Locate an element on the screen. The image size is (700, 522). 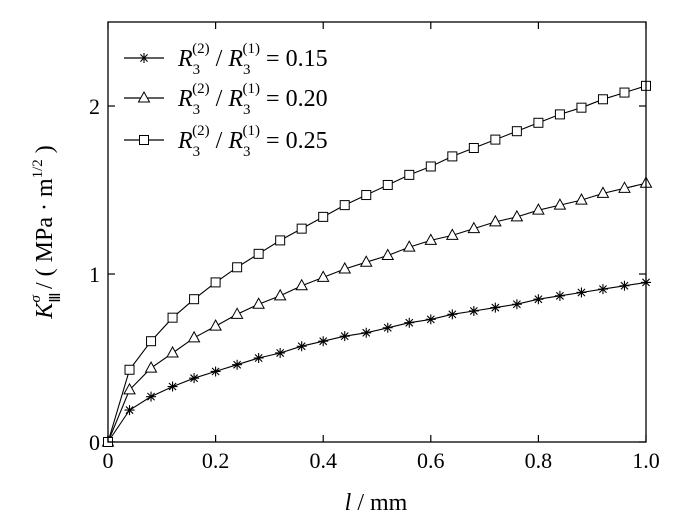
series-1-point-8-shape is located at coordinates (280, 294).